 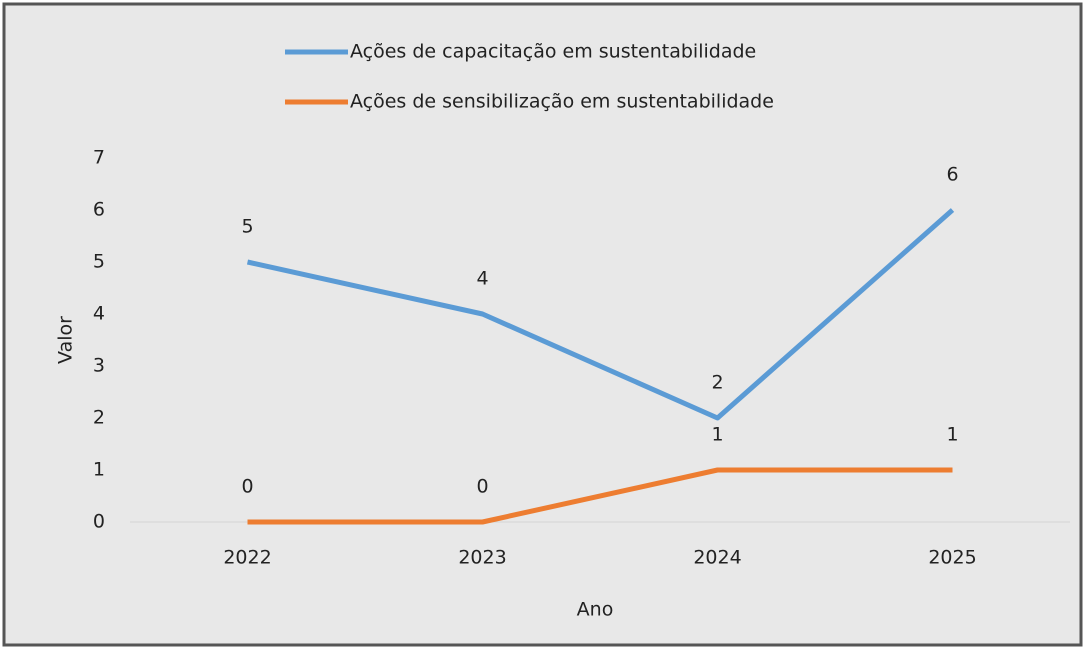 What do you see at coordinates (553, 52) in the screenshot?
I see `legend-label: Ações de capacitação em sustentabilidade` at bounding box center [553, 52].